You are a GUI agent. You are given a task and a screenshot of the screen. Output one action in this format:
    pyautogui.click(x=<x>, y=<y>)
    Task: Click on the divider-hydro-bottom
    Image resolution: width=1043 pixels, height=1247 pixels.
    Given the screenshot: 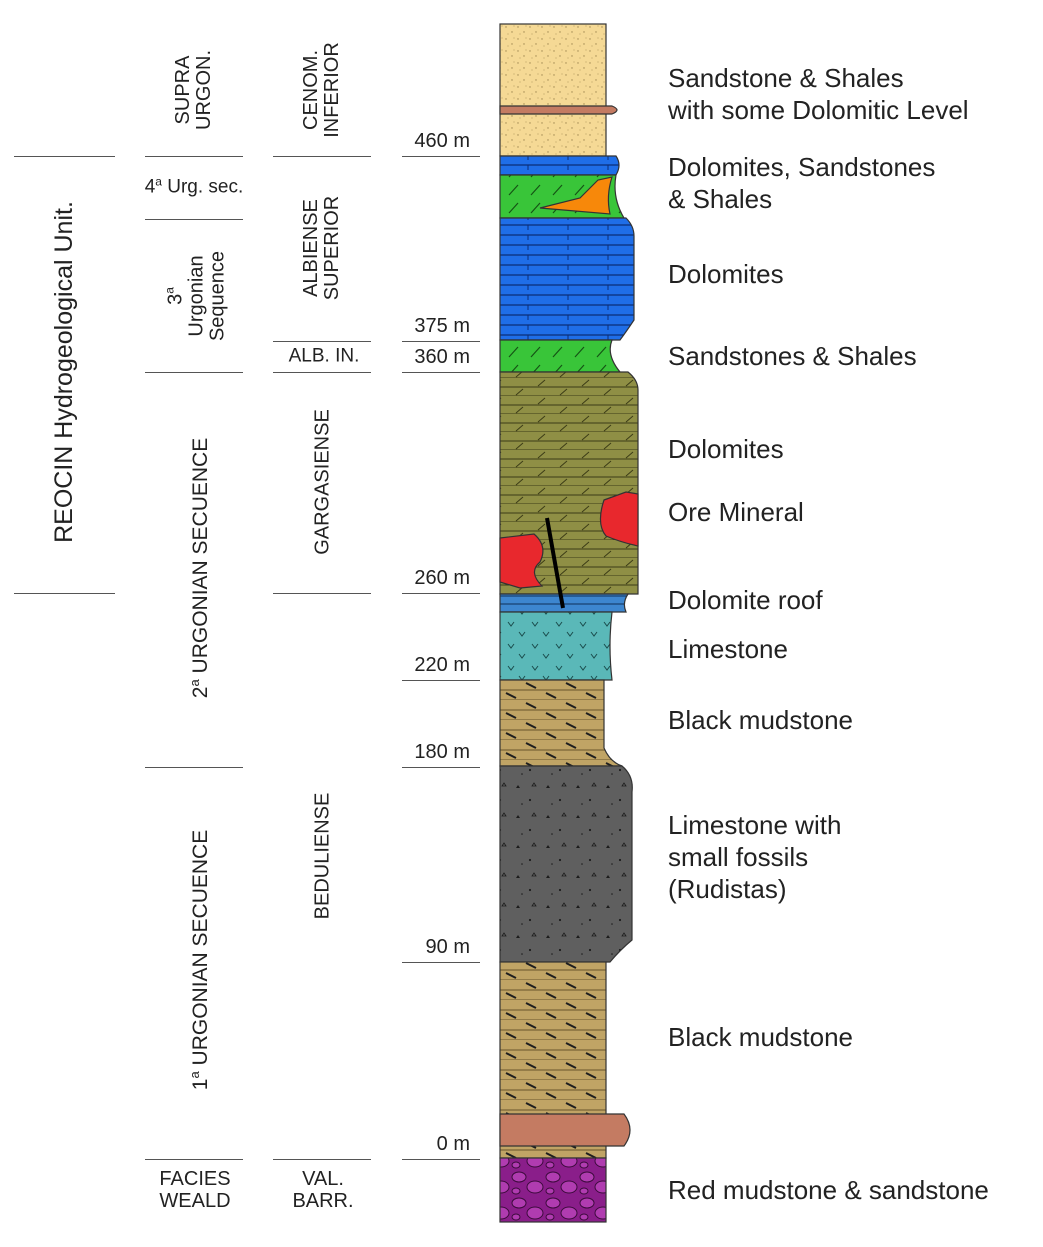 What is the action you would take?
    pyautogui.click(x=64, y=593)
    